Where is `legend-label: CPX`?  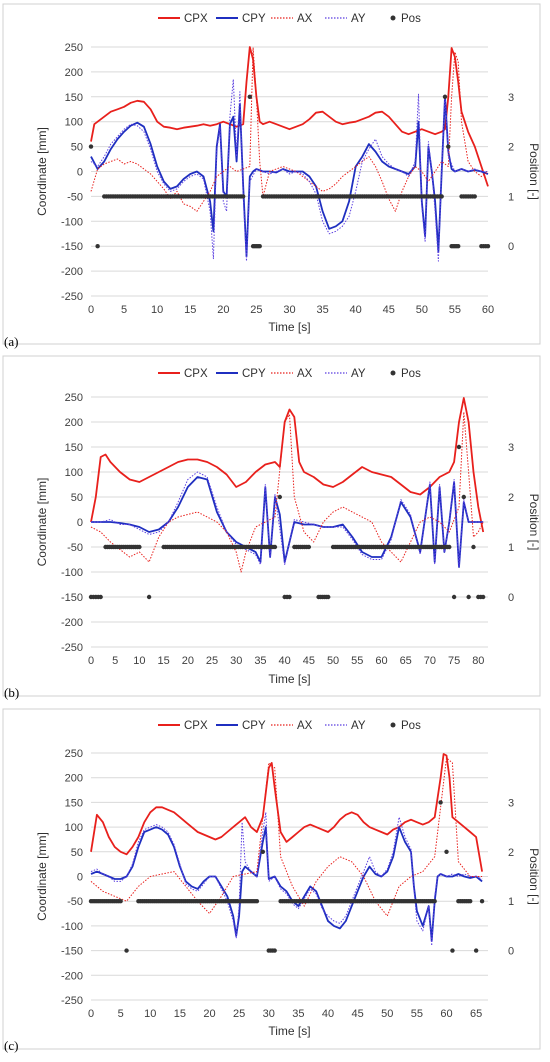
legend-label: CPX is located at coordinates (196, 726).